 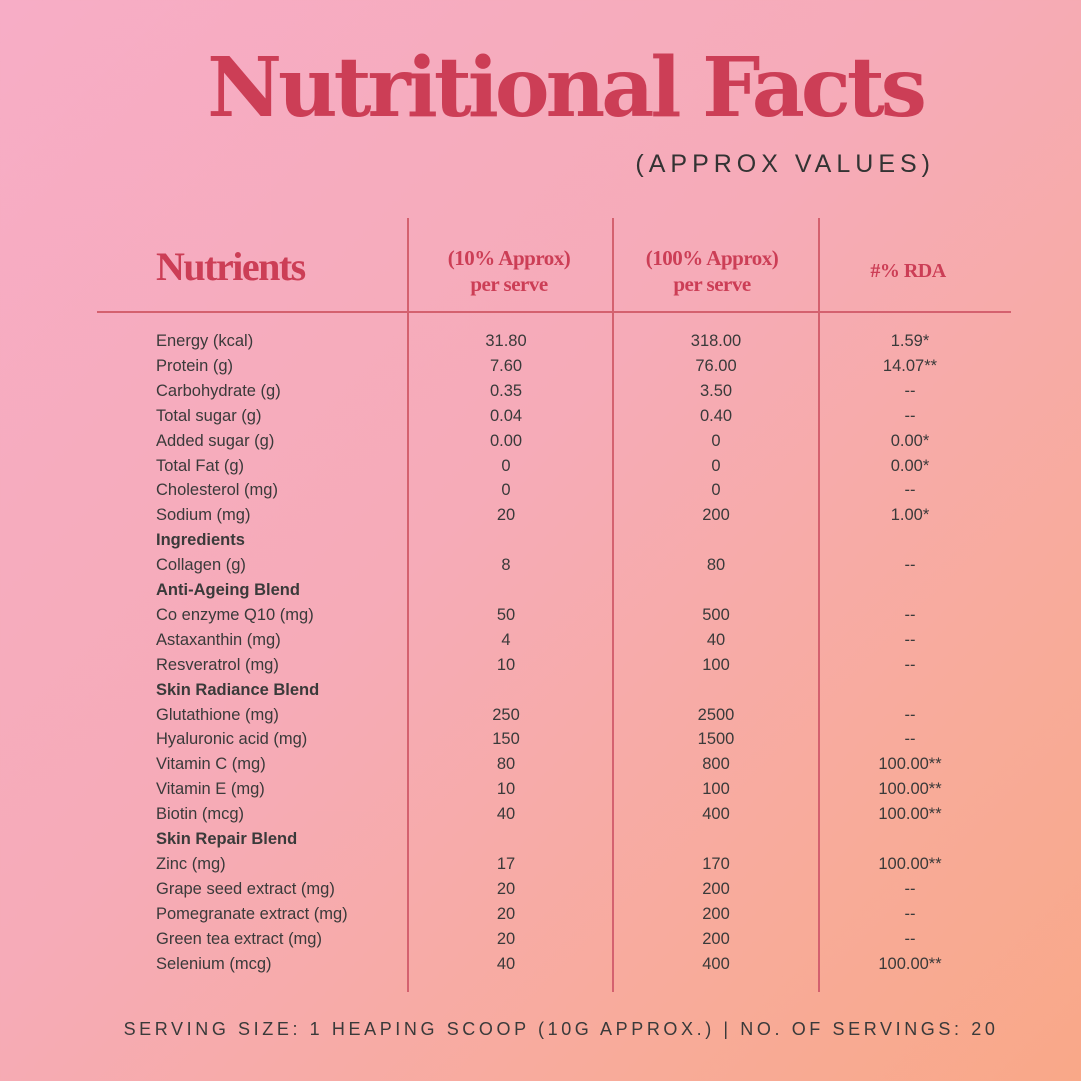 I want to click on value-10-percent: 40, so click(x=506, y=963).